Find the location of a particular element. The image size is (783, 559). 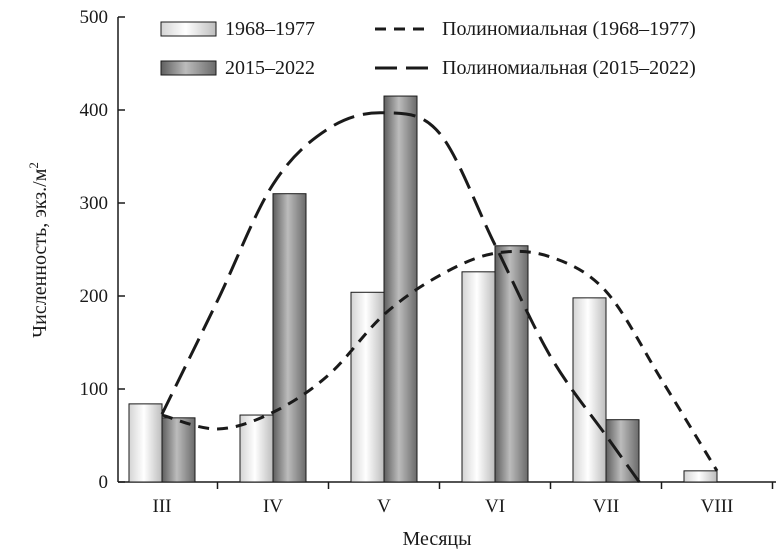

y-tick-label: 500 is located at coordinates (94, 17).